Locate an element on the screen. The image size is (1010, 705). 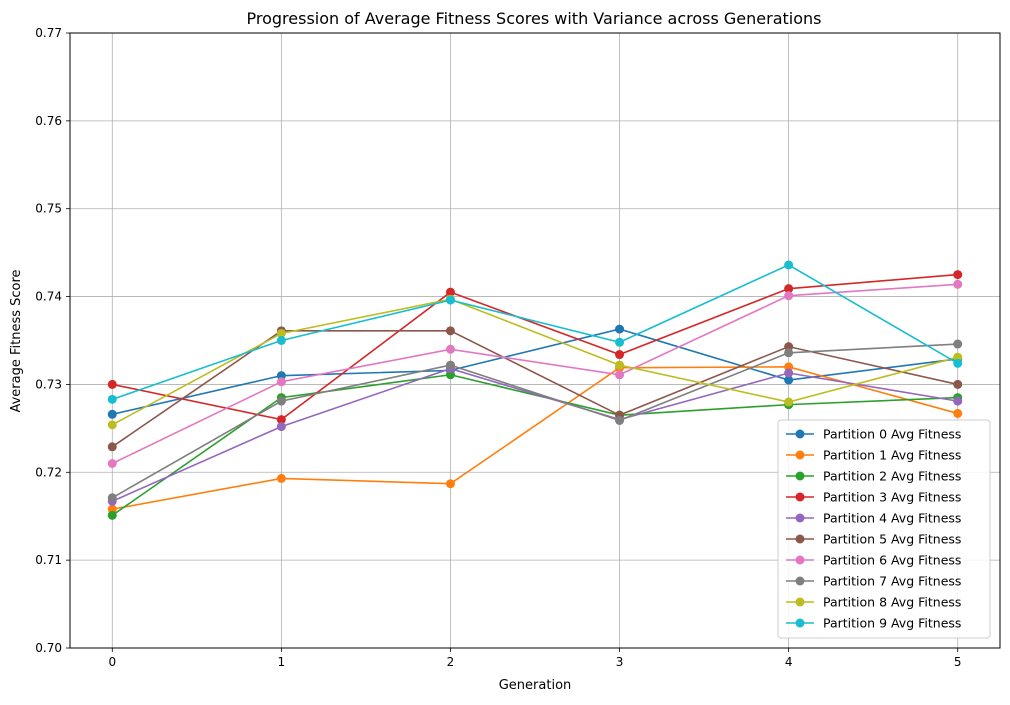
legend-item: Partition 7 Avg Fitness is located at coordinates (873, 581).